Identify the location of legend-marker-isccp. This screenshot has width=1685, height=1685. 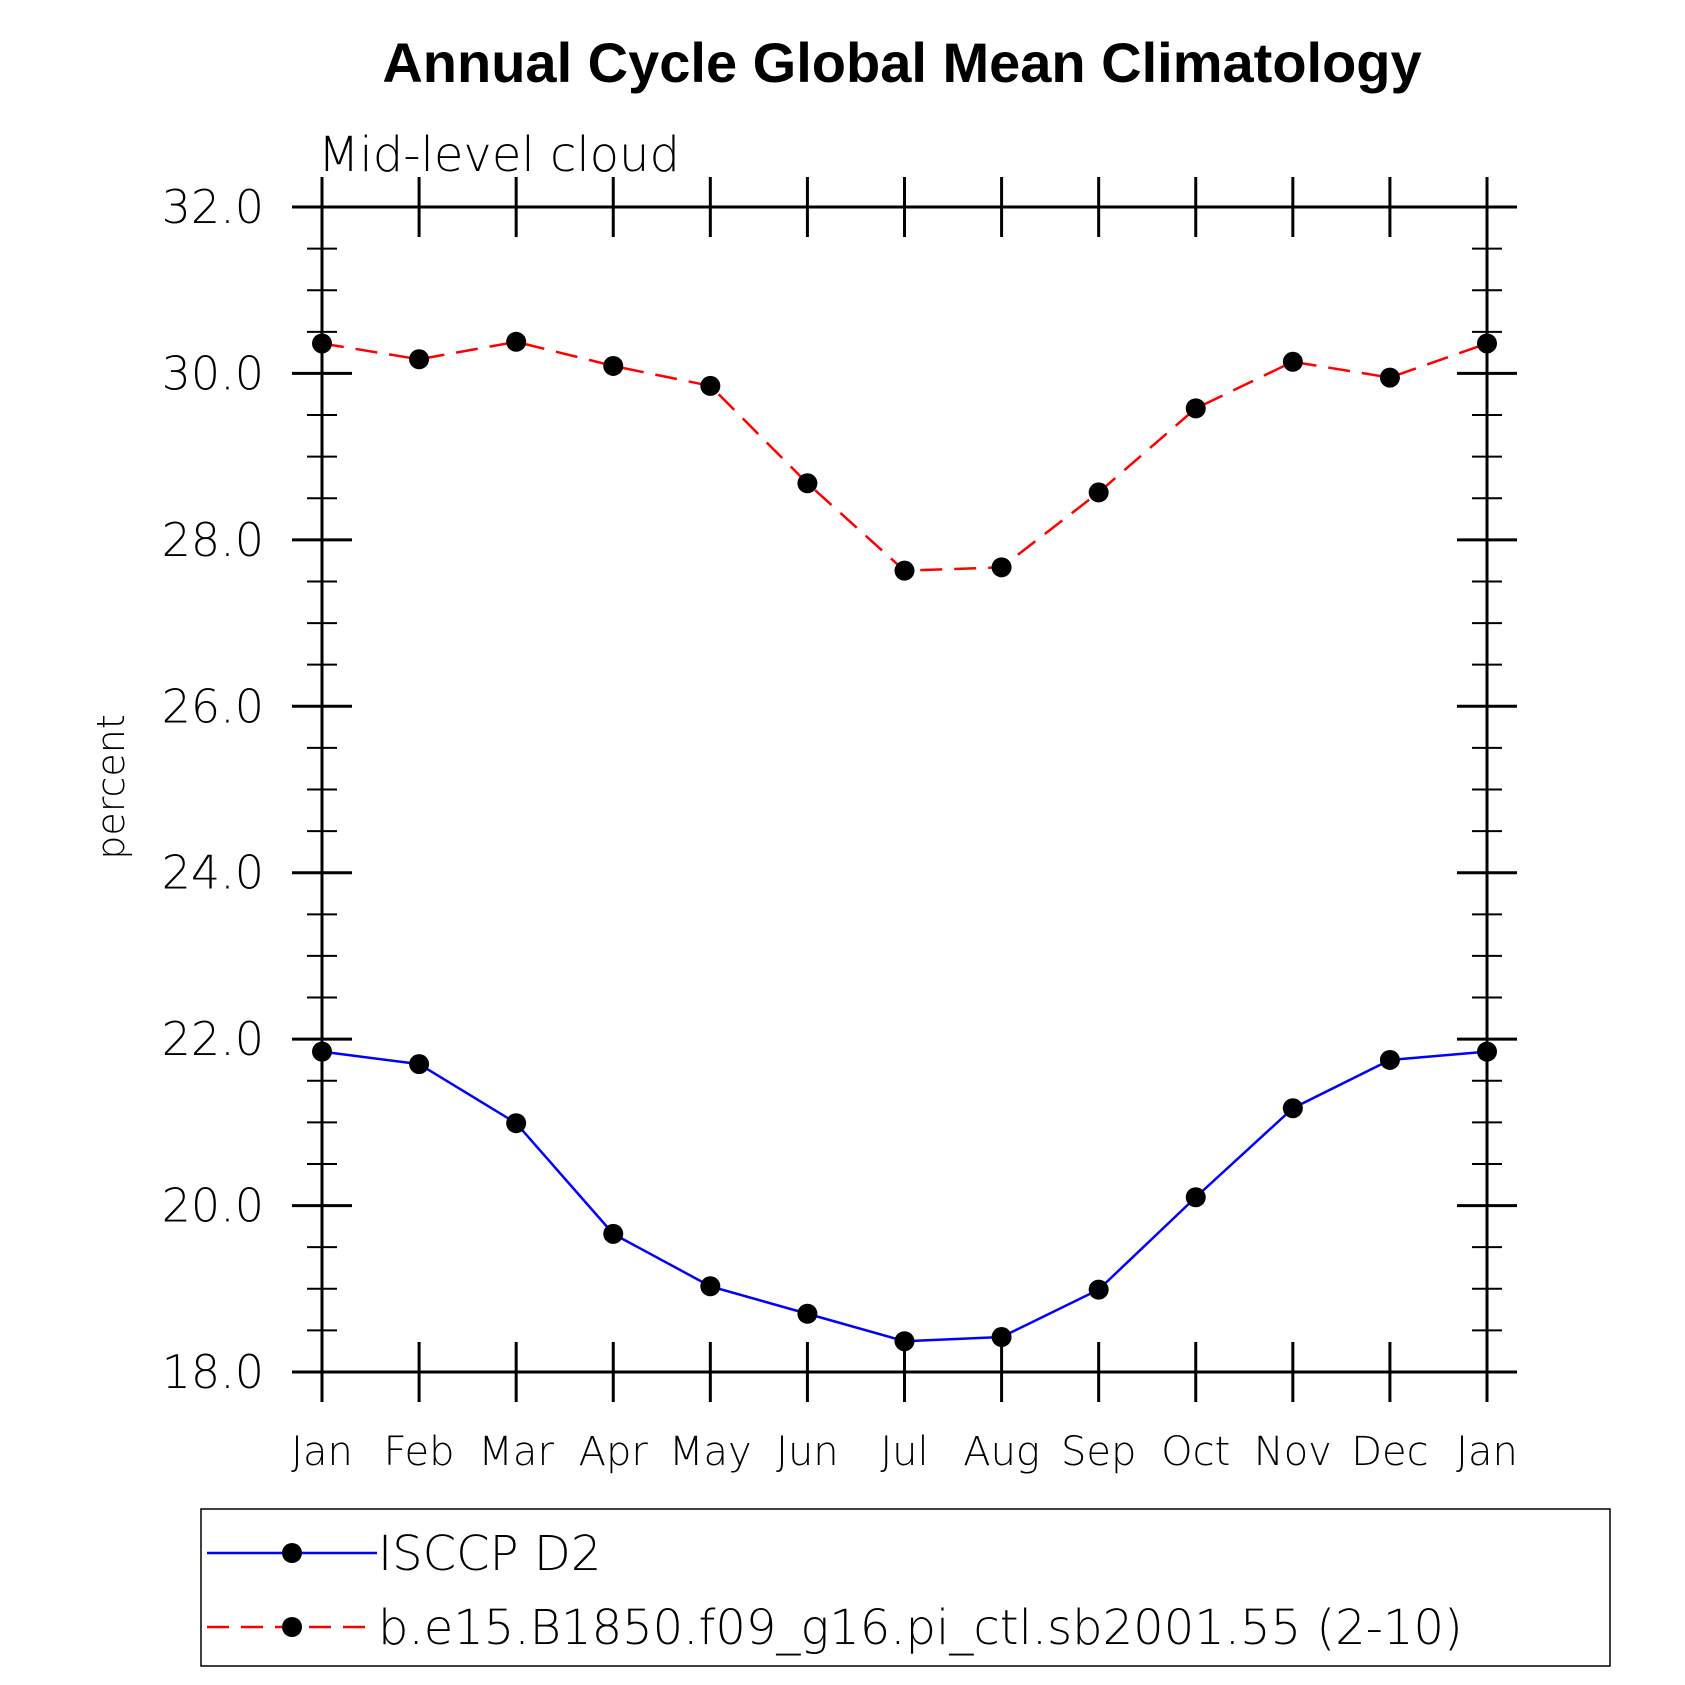
(292, 1553).